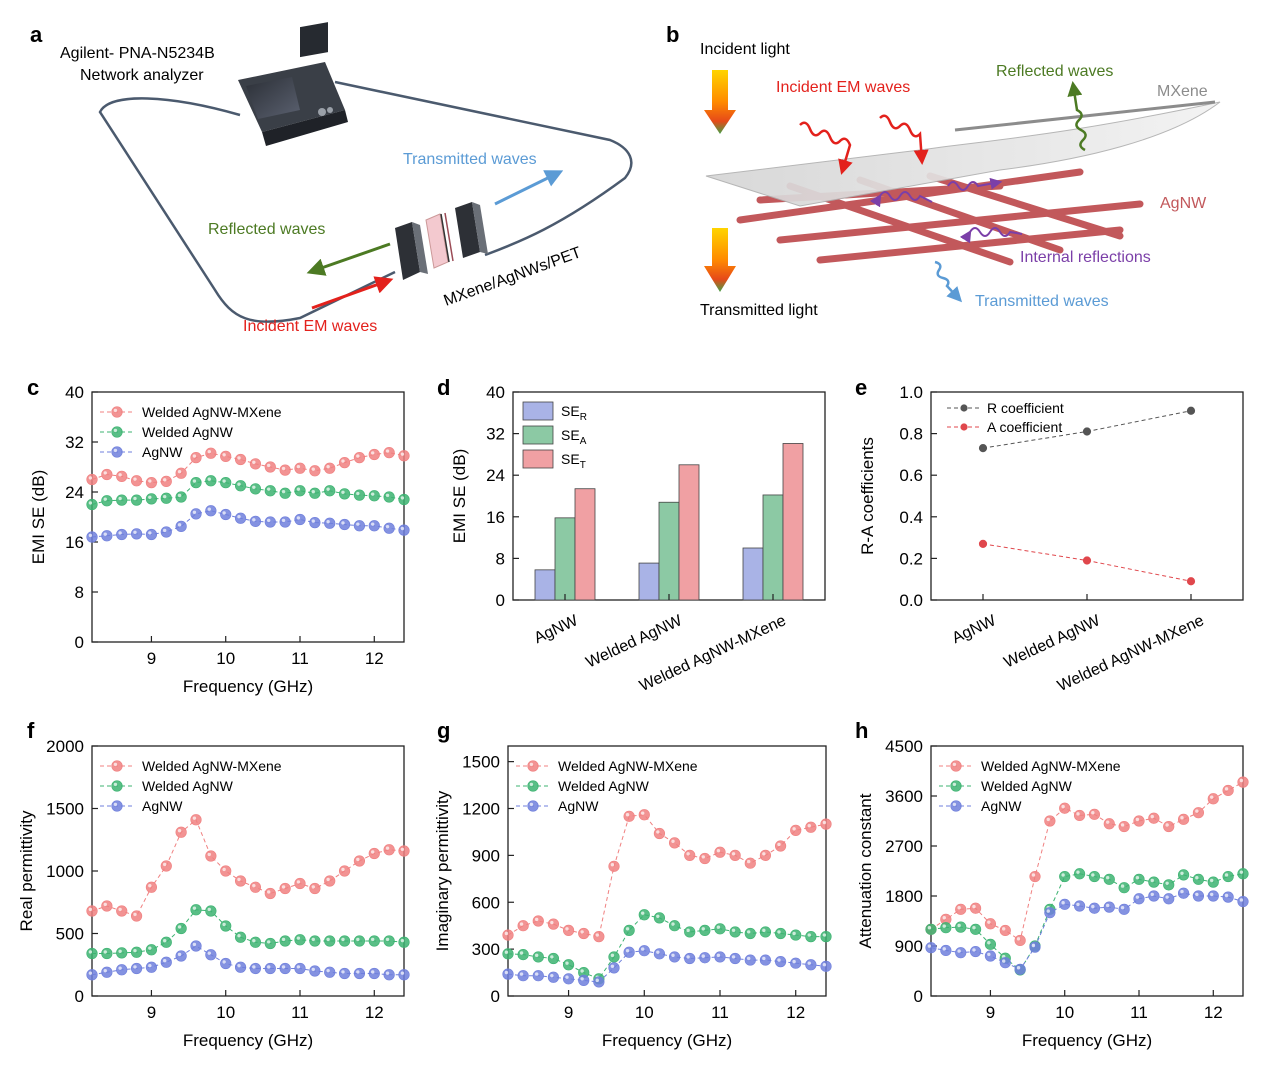 The image size is (1269, 1073). I want to click on legend-label: Welded AgNW-MXene, so click(212, 412).